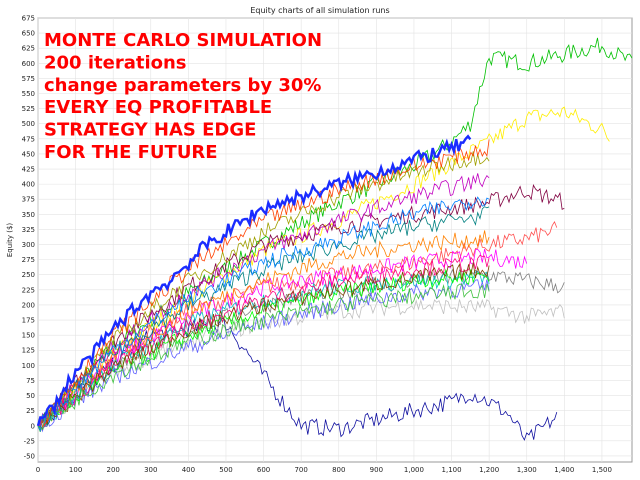 This screenshot has height=480, width=640. Describe the element at coordinates (28, 351) in the screenshot. I see `y-tick-label: 125` at that location.